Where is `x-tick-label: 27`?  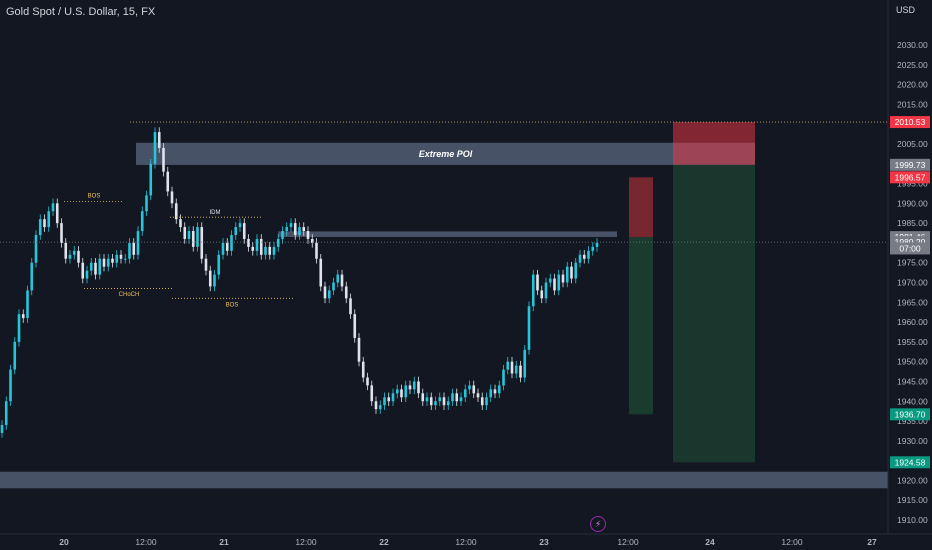
x-tick-label: 27 is located at coordinates (872, 542).